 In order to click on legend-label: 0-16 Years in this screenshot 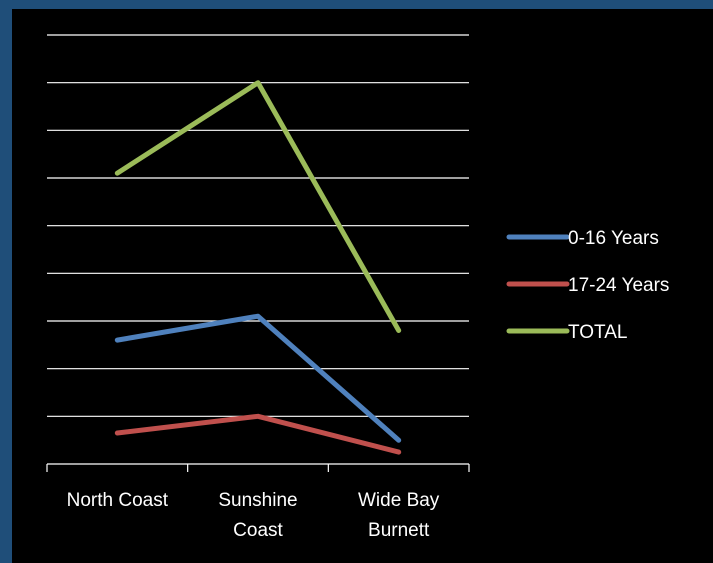, I will do `click(613, 238)`.